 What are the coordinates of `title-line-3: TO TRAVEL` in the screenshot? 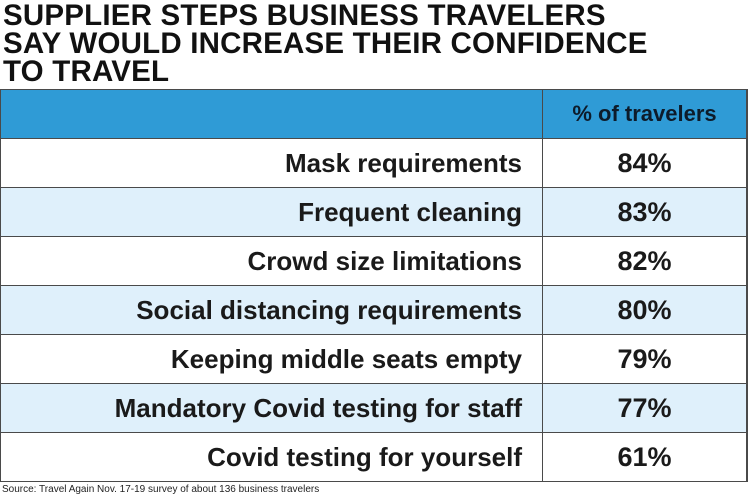 It's located at (86, 71).